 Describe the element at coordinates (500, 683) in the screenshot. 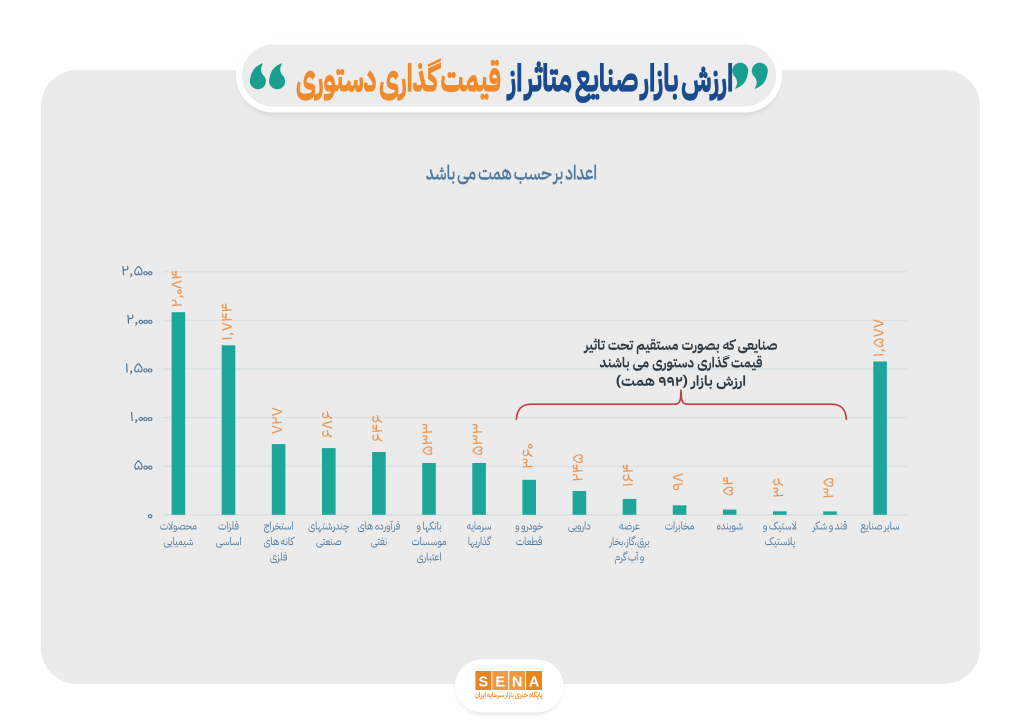

I see `svg-text: E` at that location.